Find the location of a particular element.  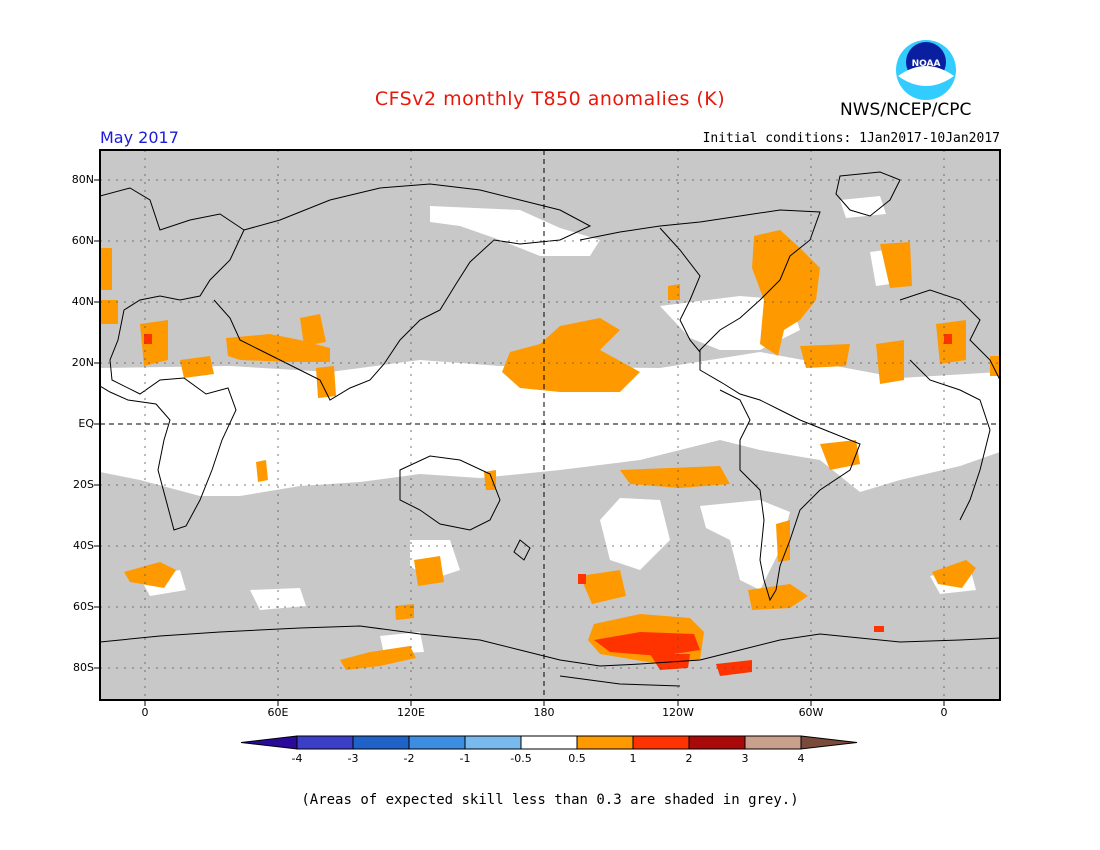

lon-label-120w: 120W is located at coordinates (678, 712).